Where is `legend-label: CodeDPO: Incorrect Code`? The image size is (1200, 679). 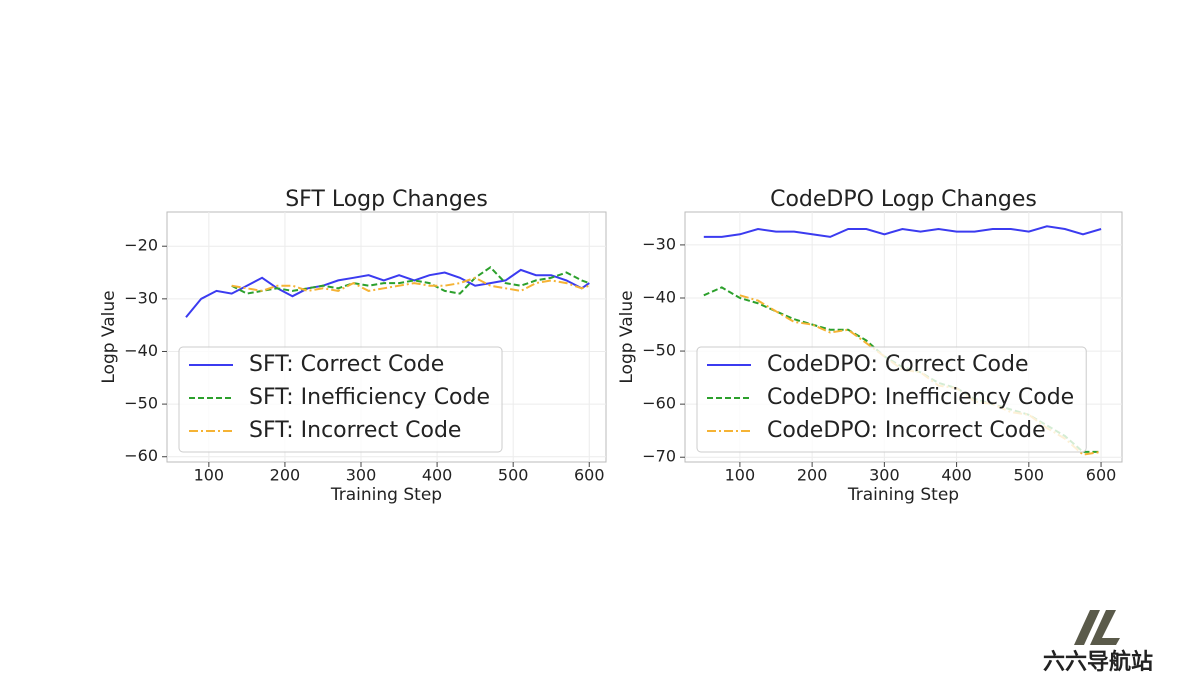
legend-label: CodeDPO: Incorrect Code is located at coordinates (906, 430).